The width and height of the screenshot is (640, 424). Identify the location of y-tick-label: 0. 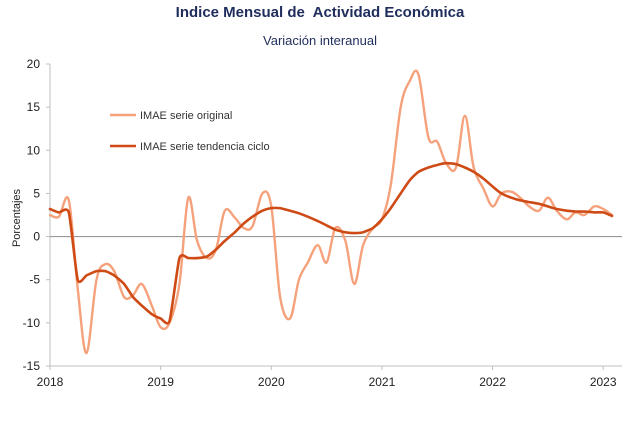
(36, 237).